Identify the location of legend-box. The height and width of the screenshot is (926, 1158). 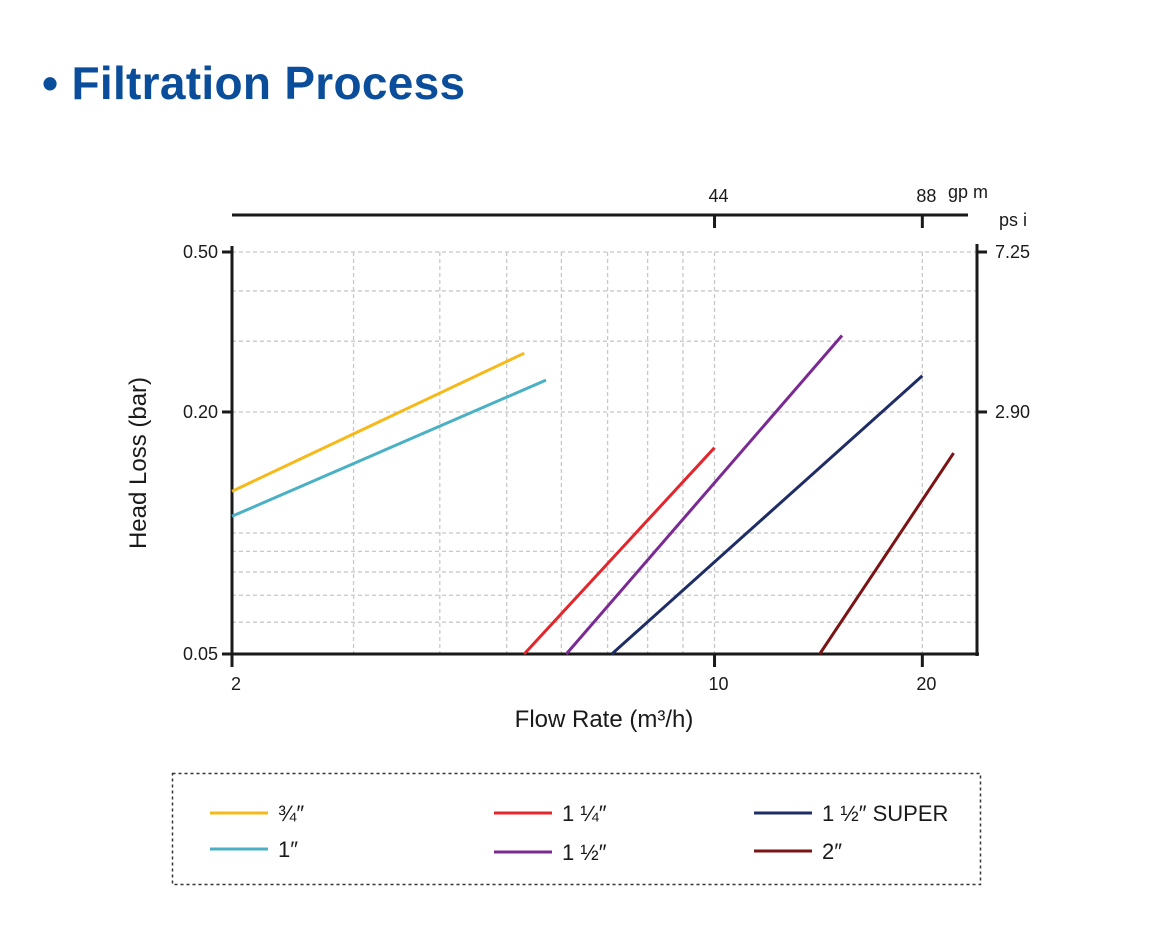
(576, 829).